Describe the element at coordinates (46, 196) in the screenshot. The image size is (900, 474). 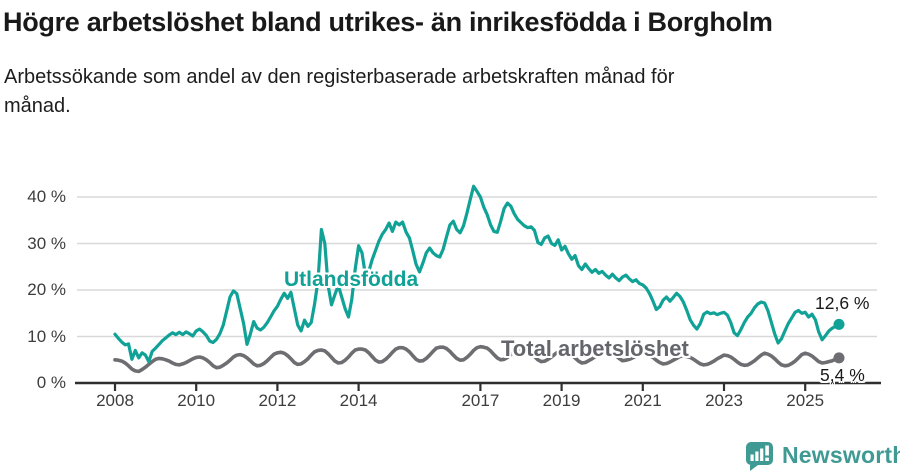
I see `y-axis-label: 40 %` at that location.